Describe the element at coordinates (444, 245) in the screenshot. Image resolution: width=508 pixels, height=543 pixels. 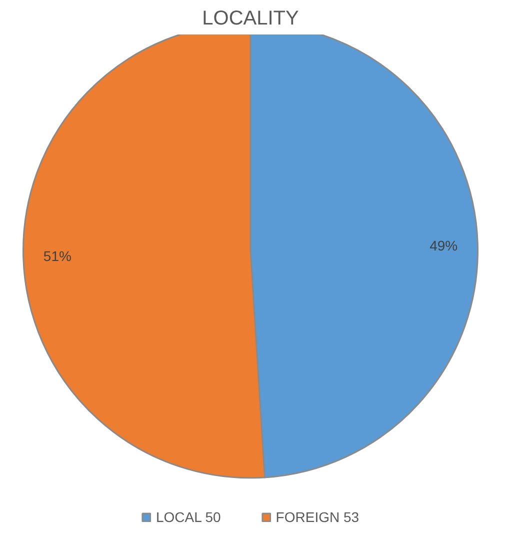
I see `data-label: 49%` at that location.